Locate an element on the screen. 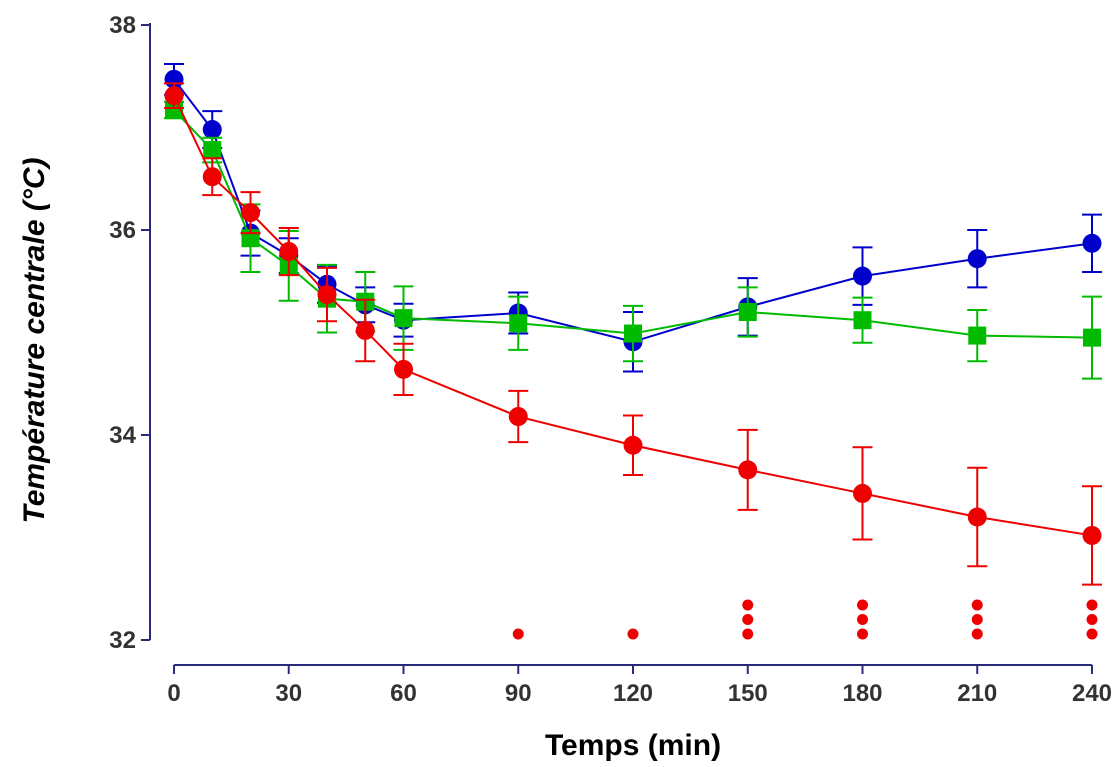 The width and height of the screenshot is (1119, 767). x-tick-label: 150 is located at coordinates (748, 693).